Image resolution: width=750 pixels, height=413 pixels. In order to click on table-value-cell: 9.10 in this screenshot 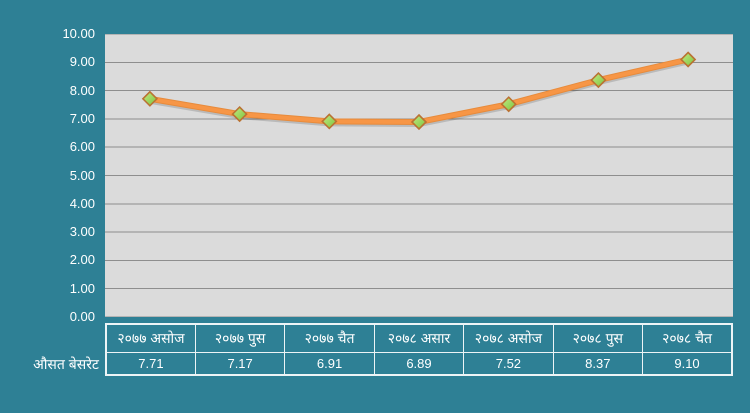, I will do `click(687, 364)`.